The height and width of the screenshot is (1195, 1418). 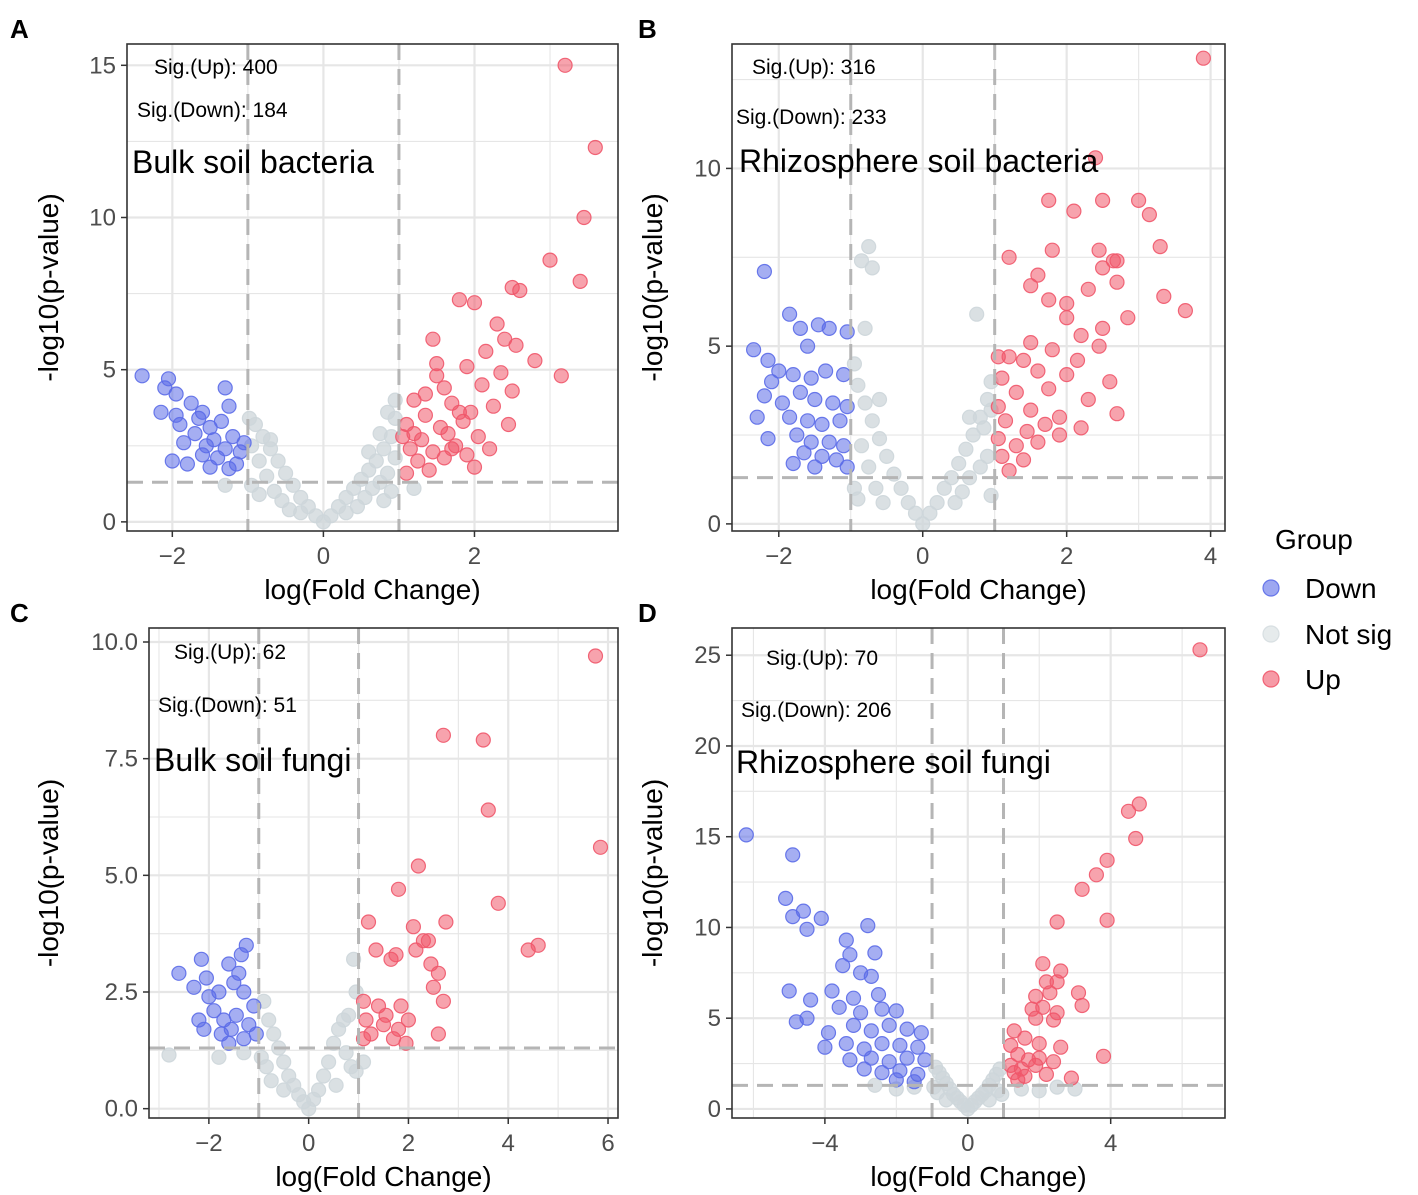 I want to click on plot-background, so click(x=978, y=873).